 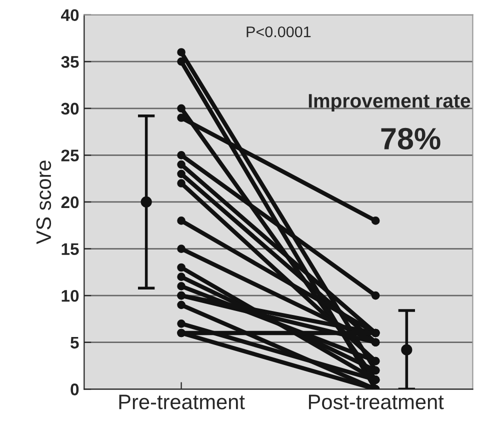 What do you see at coordinates (44, 202) in the screenshot?
I see `y-axis-title: VS score` at bounding box center [44, 202].